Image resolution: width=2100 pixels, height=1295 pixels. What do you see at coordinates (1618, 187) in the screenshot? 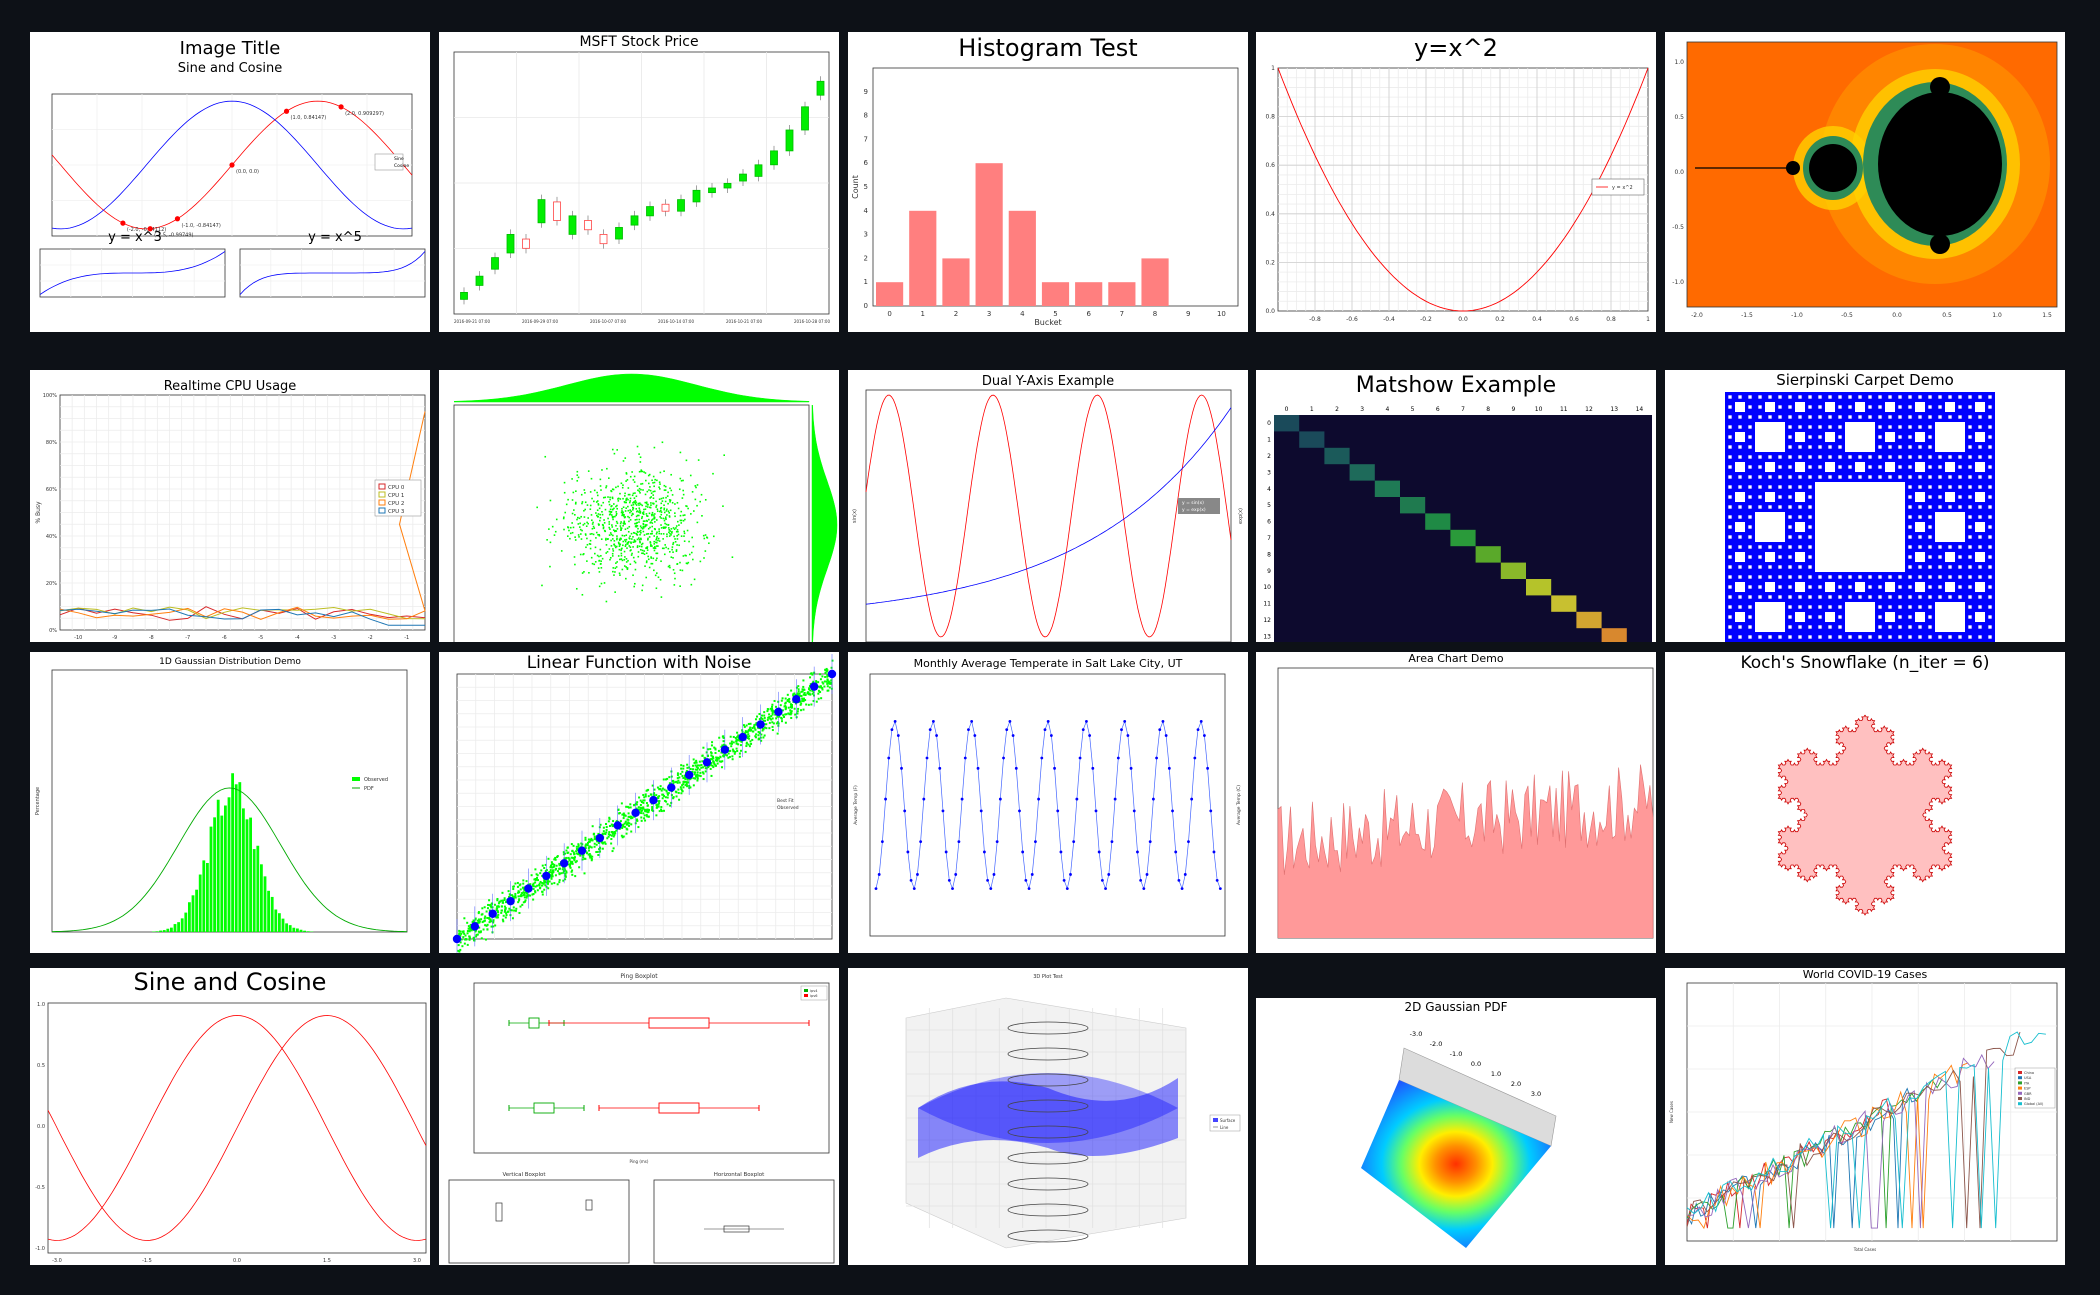
I see `legend-box` at bounding box center [1618, 187].